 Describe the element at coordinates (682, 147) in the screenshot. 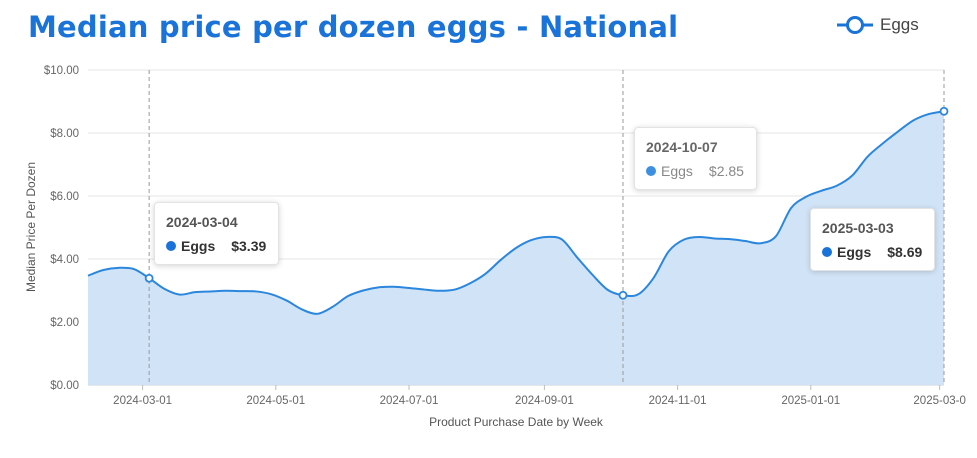

I see `tooltip-date: 2024-10-07` at that location.